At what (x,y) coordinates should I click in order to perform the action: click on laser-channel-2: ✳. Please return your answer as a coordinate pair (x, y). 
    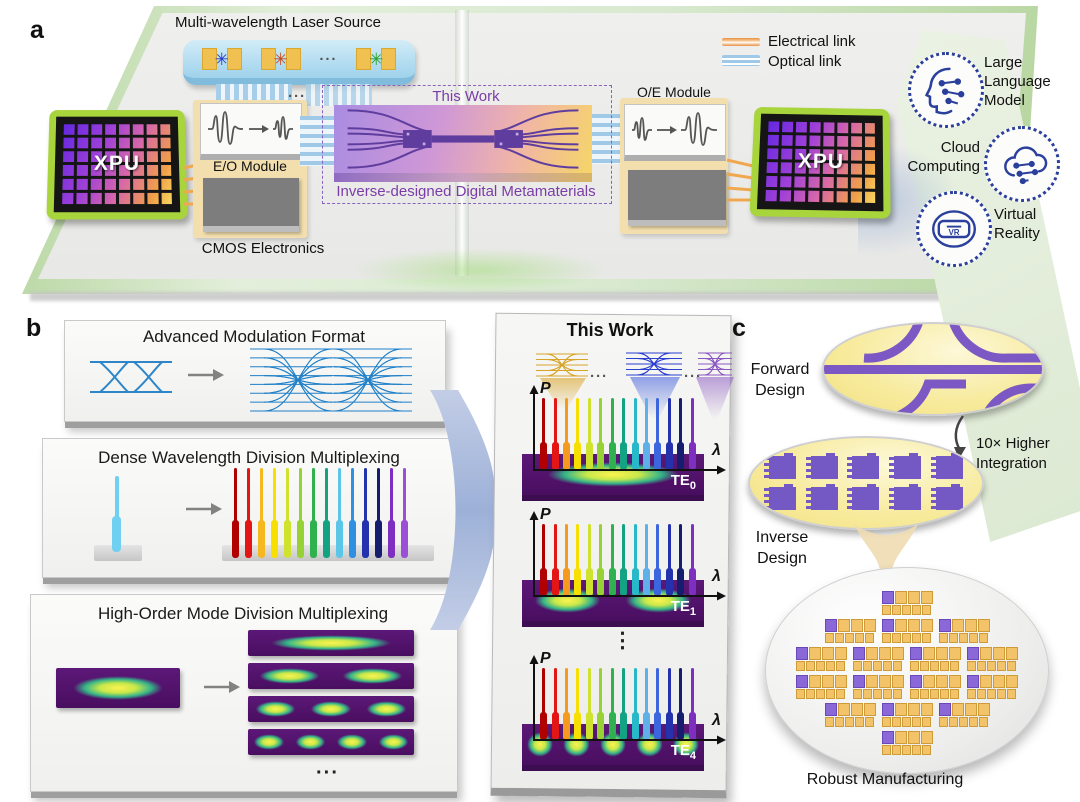
    Looking at the image, I should click on (280, 59).